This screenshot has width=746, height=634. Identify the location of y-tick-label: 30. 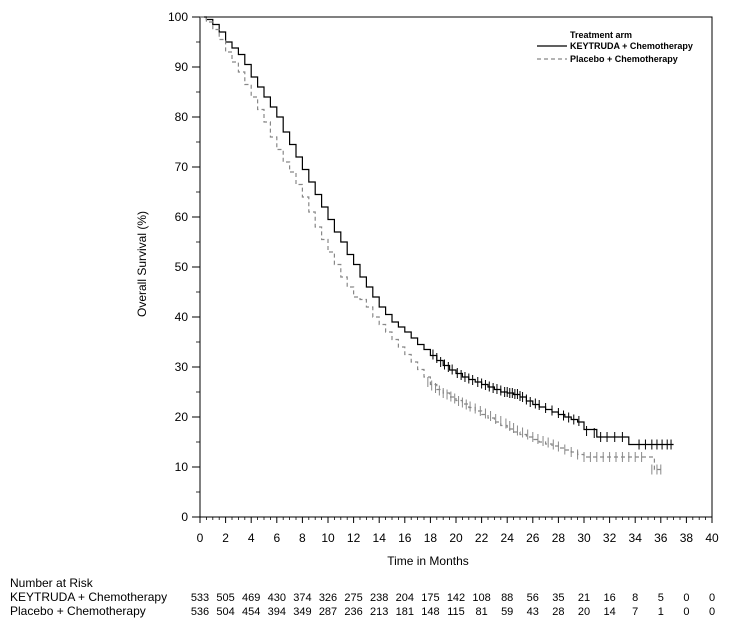
(182, 367).